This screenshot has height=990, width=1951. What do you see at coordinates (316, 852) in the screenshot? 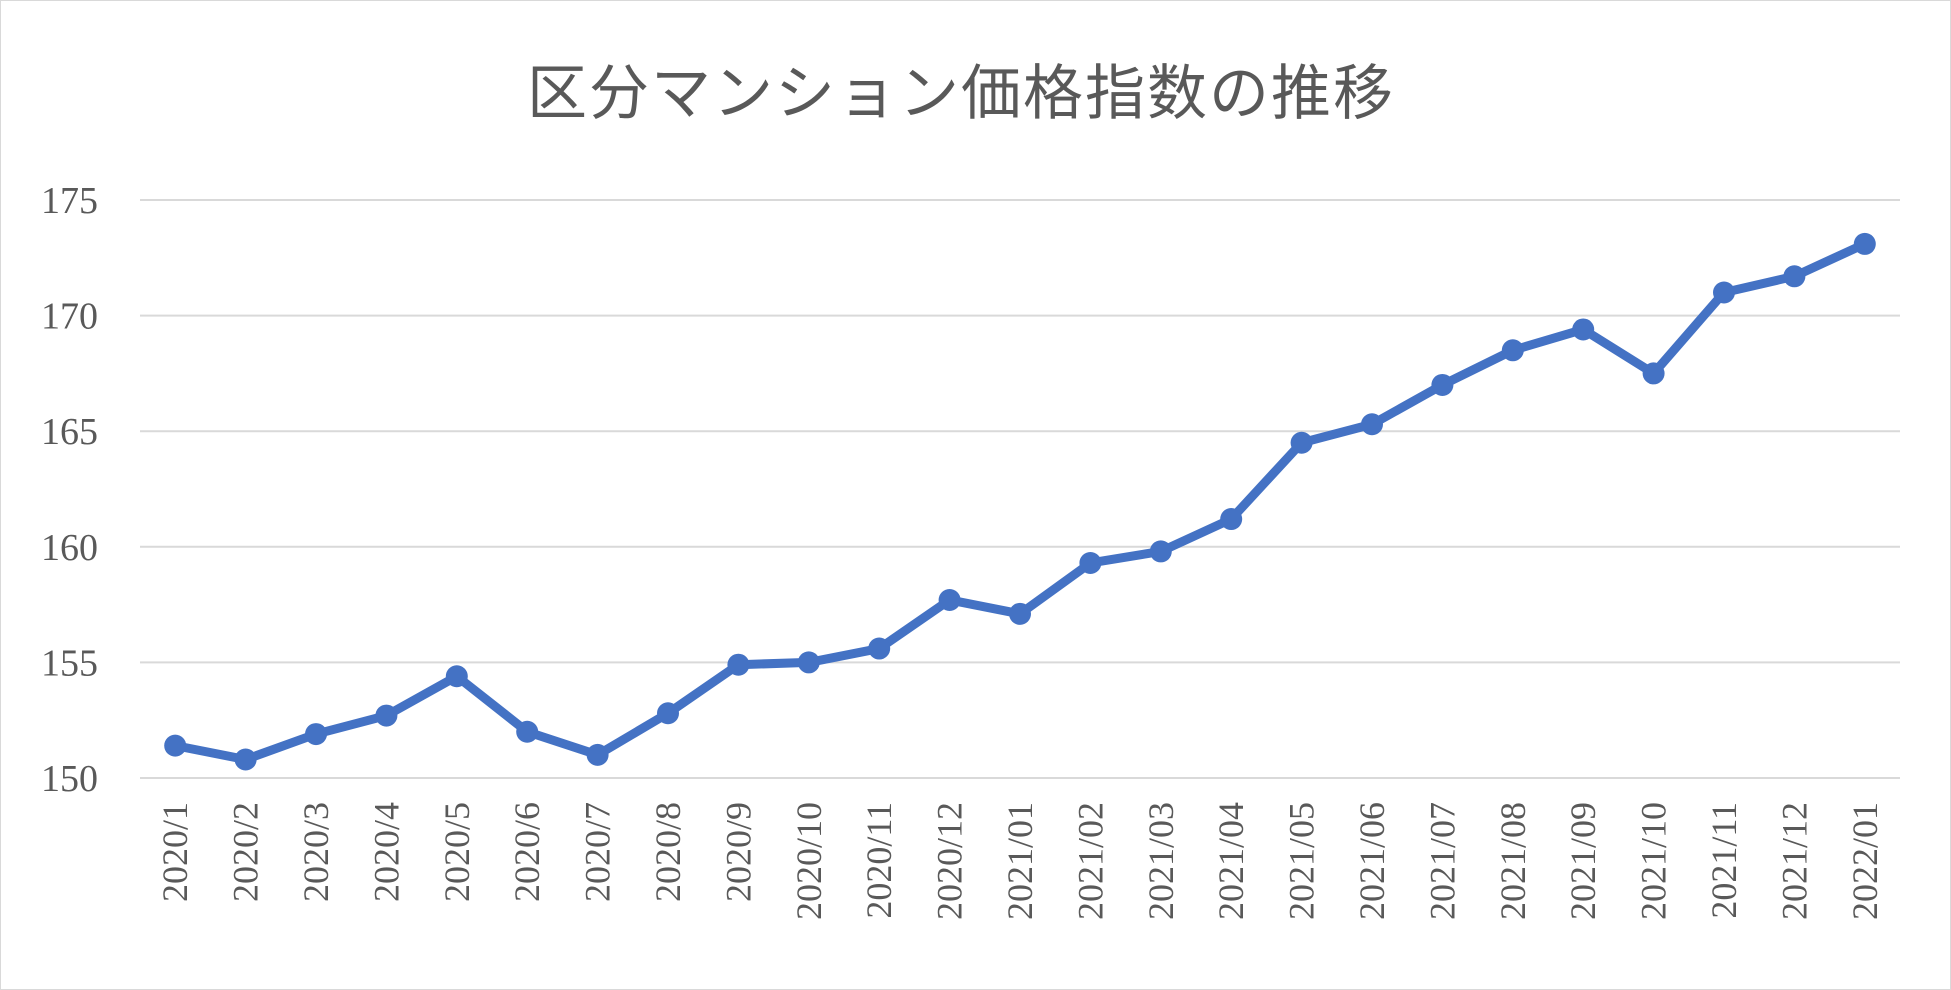
I see `x-tick-label: 2020/3` at bounding box center [316, 852].